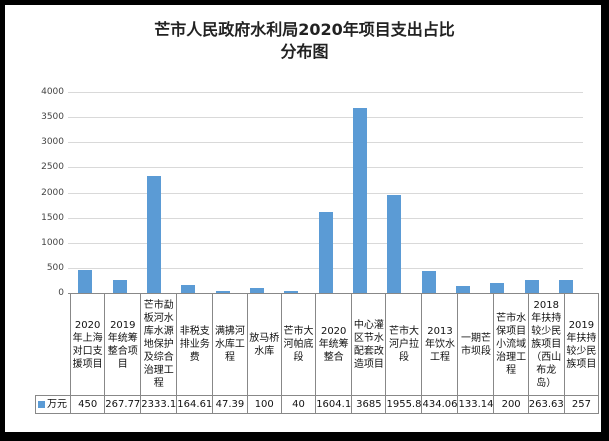  Describe the element at coordinates (264, 404) in the screenshot. I see `value-cell: 100` at that location.